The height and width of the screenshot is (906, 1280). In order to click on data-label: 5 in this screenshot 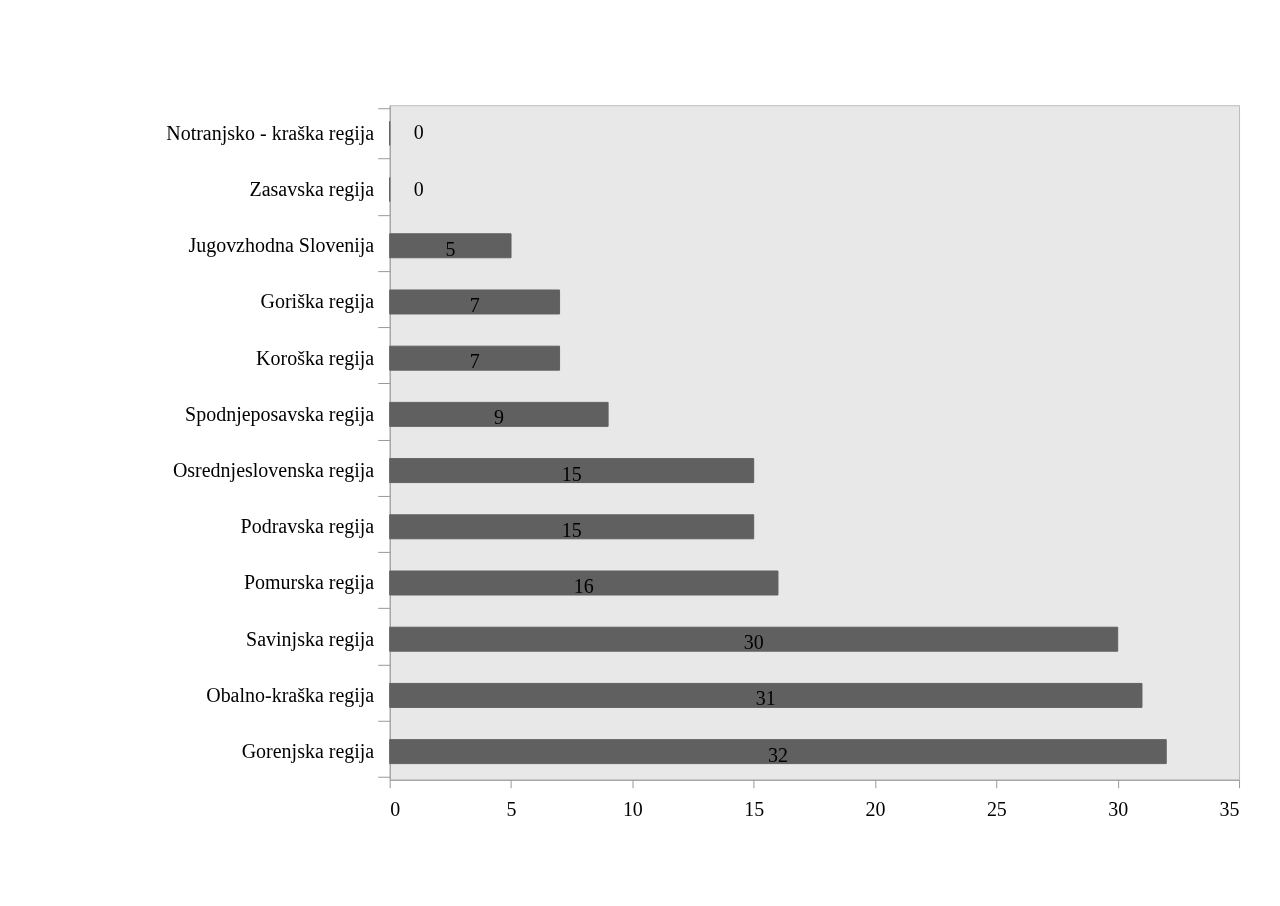, I will do `click(450, 248)`.